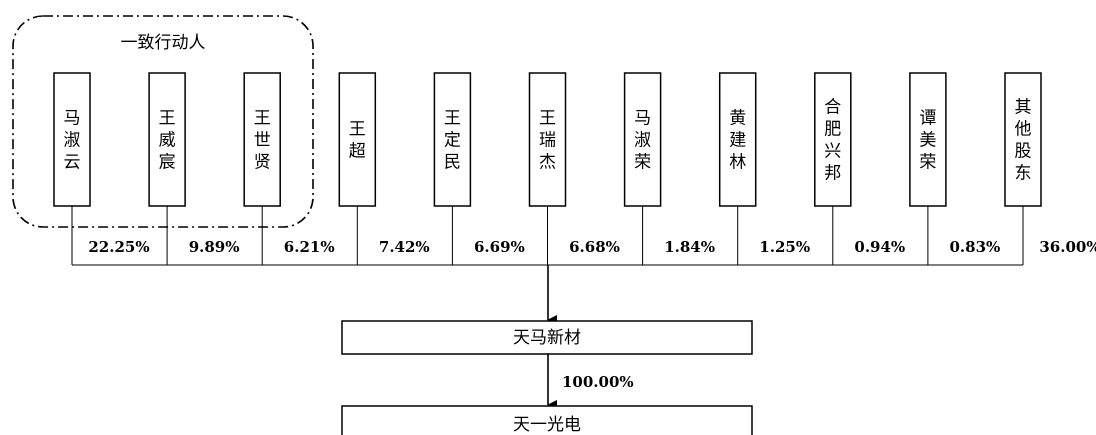 This screenshot has width=1096, height=435. I want to click on shareholder-percent: 6.68%, so click(594, 247).